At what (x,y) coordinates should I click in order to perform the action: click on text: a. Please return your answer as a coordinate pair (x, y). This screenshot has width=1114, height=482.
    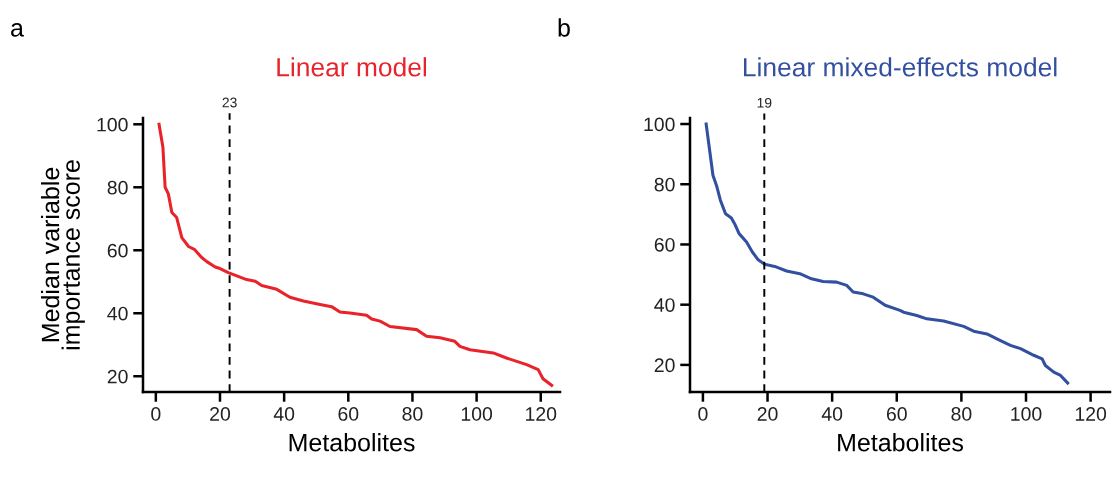
    Looking at the image, I should click on (17, 30).